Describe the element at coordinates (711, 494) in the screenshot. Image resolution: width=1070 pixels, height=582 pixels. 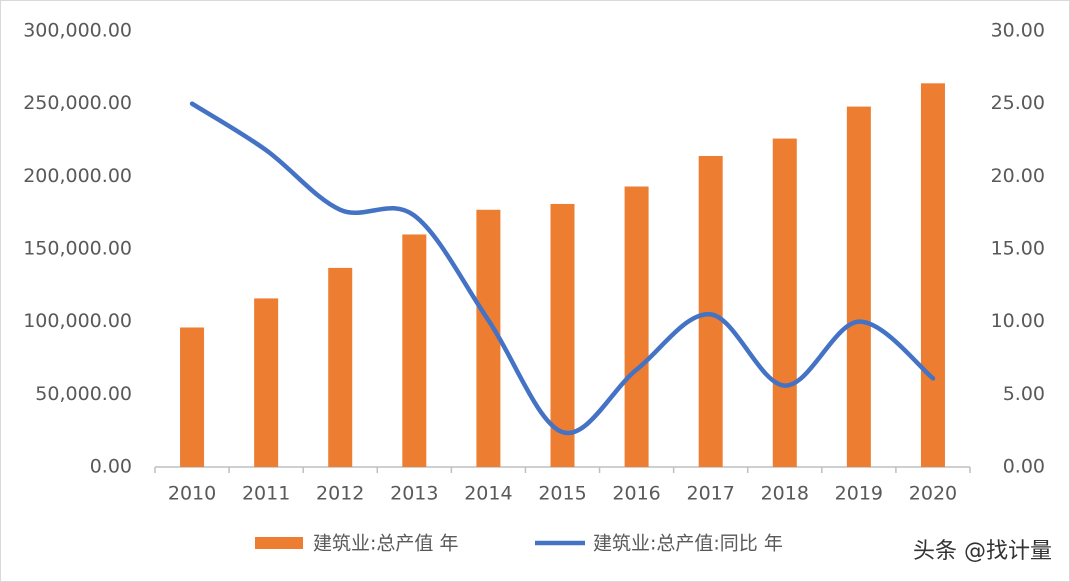
I see `x-tick-label: 2017` at that location.